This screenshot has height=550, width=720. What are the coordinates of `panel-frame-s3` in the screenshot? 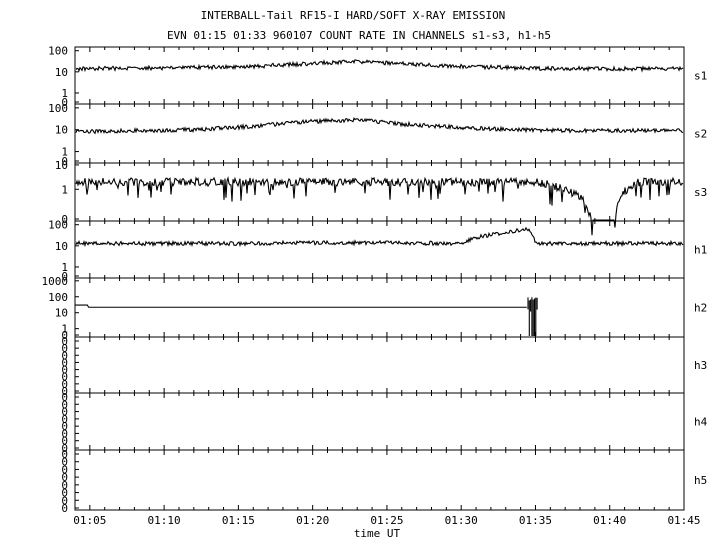 It's located at (379, 192).